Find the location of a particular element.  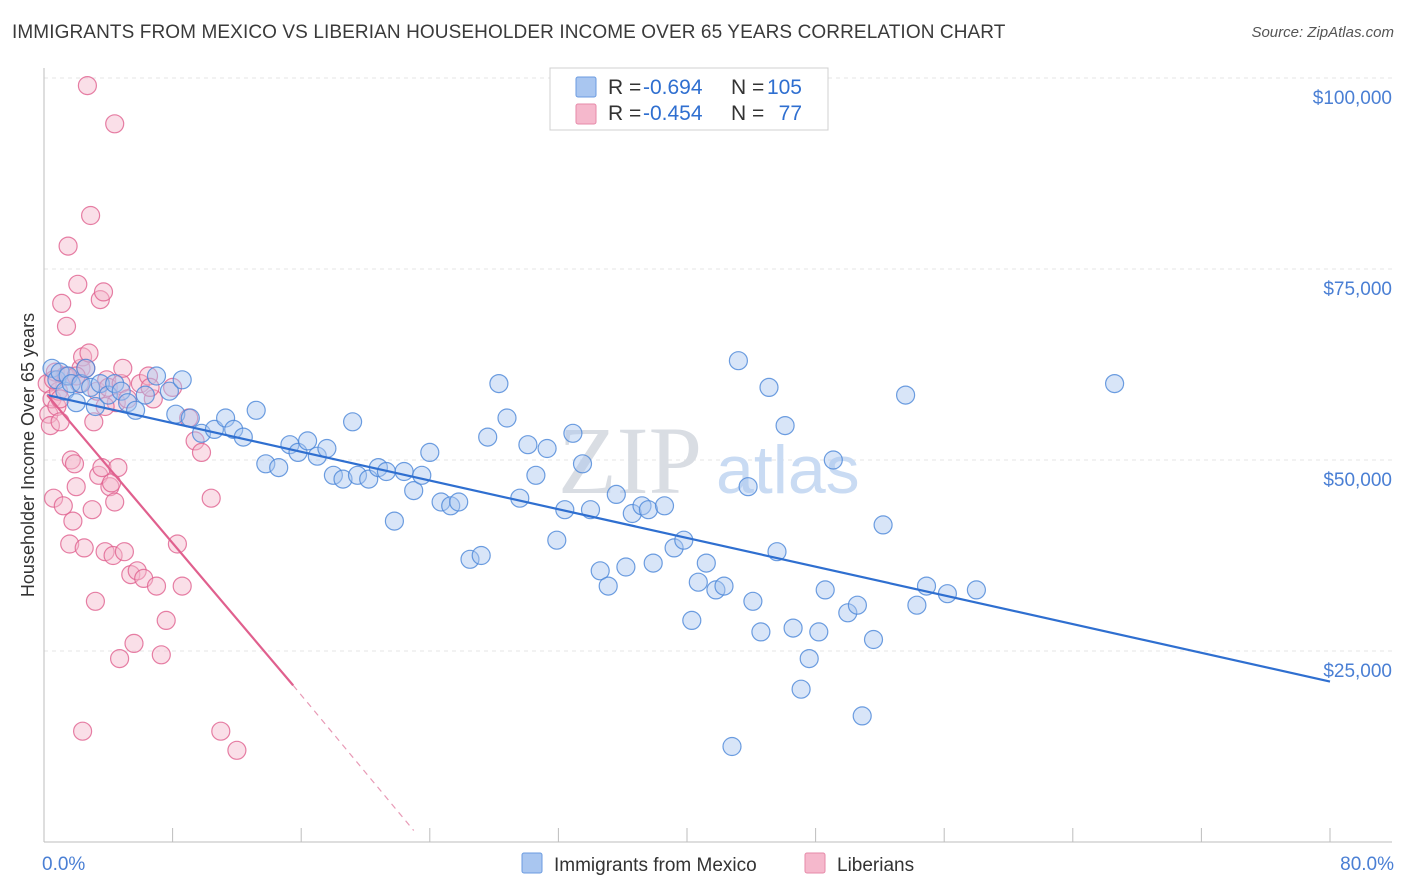

source-label: Source: ZipAtlas.com is located at coordinates (1322, 32).